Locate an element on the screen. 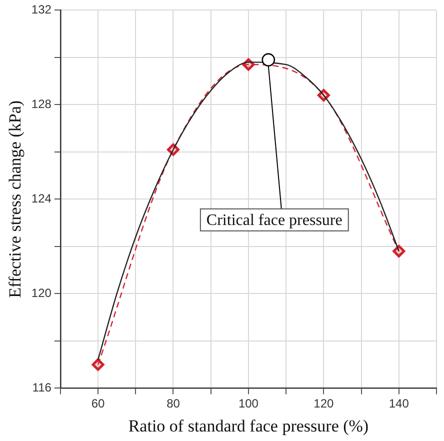 The image size is (444, 441). x-tick-label: 60 is located at coordinates (98, 403).